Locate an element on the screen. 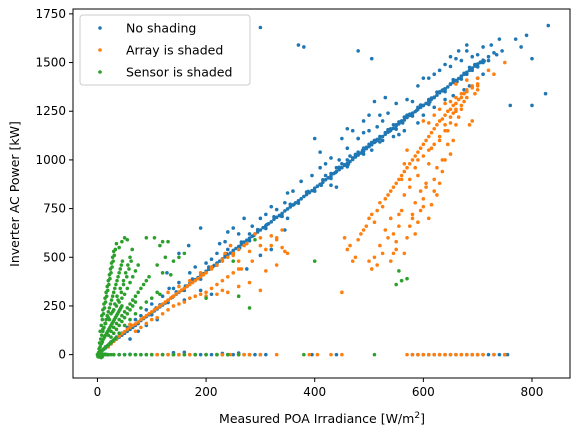 The image size is (580, 438). x-axis: 0 200 400 600 800 is located at coordinates (318, 388).